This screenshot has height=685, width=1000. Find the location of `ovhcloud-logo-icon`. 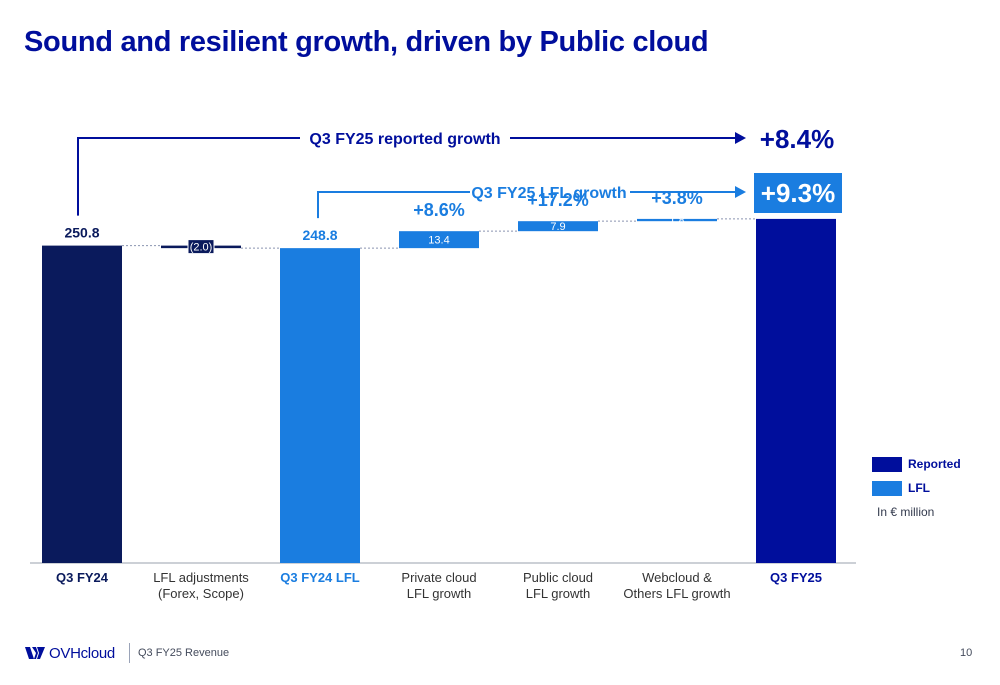

ovhcloud-logo-icon is located at coordinates (35, 653).